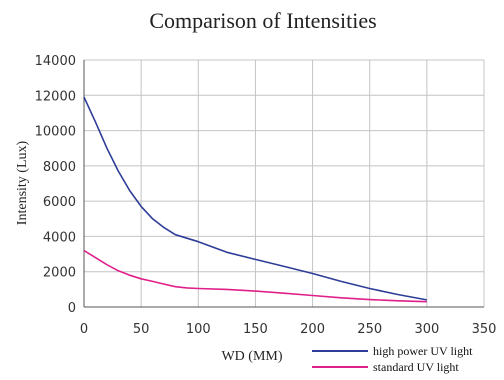 This screenshot has height=380, width=504. I want to click on y-tick-label: 14000, so click(55, 61).